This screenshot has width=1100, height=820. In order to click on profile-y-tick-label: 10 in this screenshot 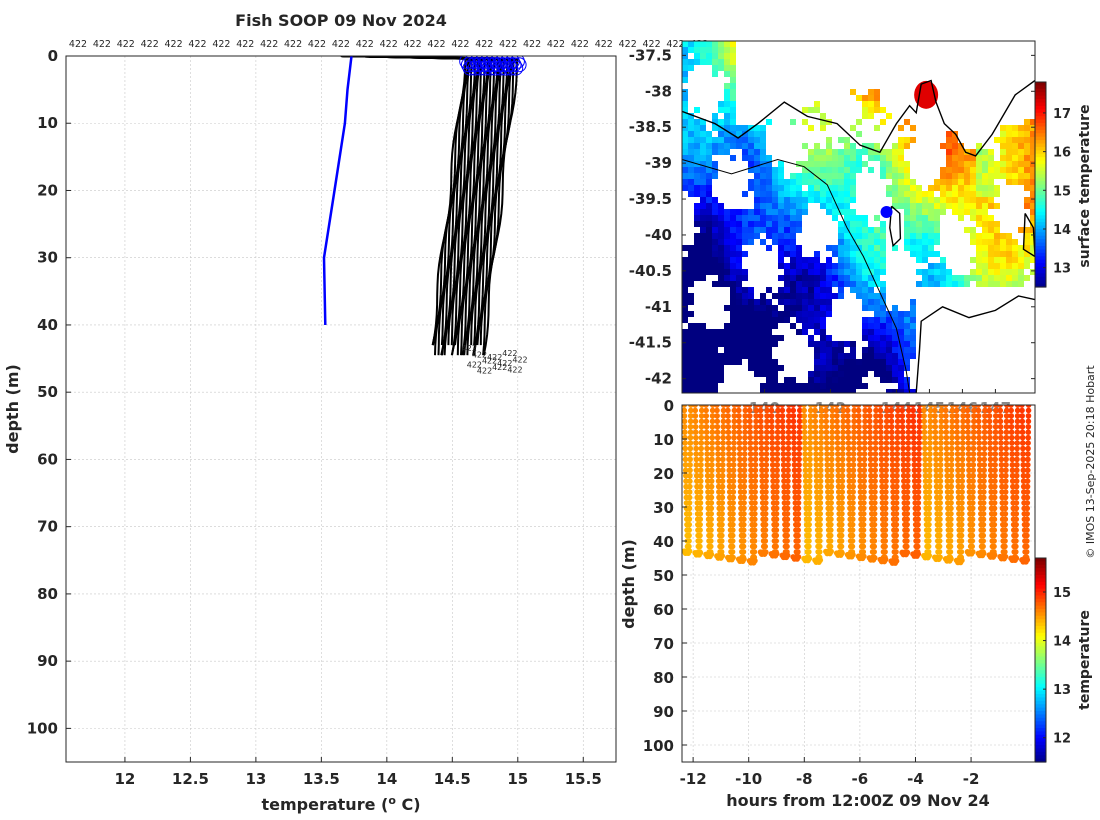, I will do `click(47, 123)`.